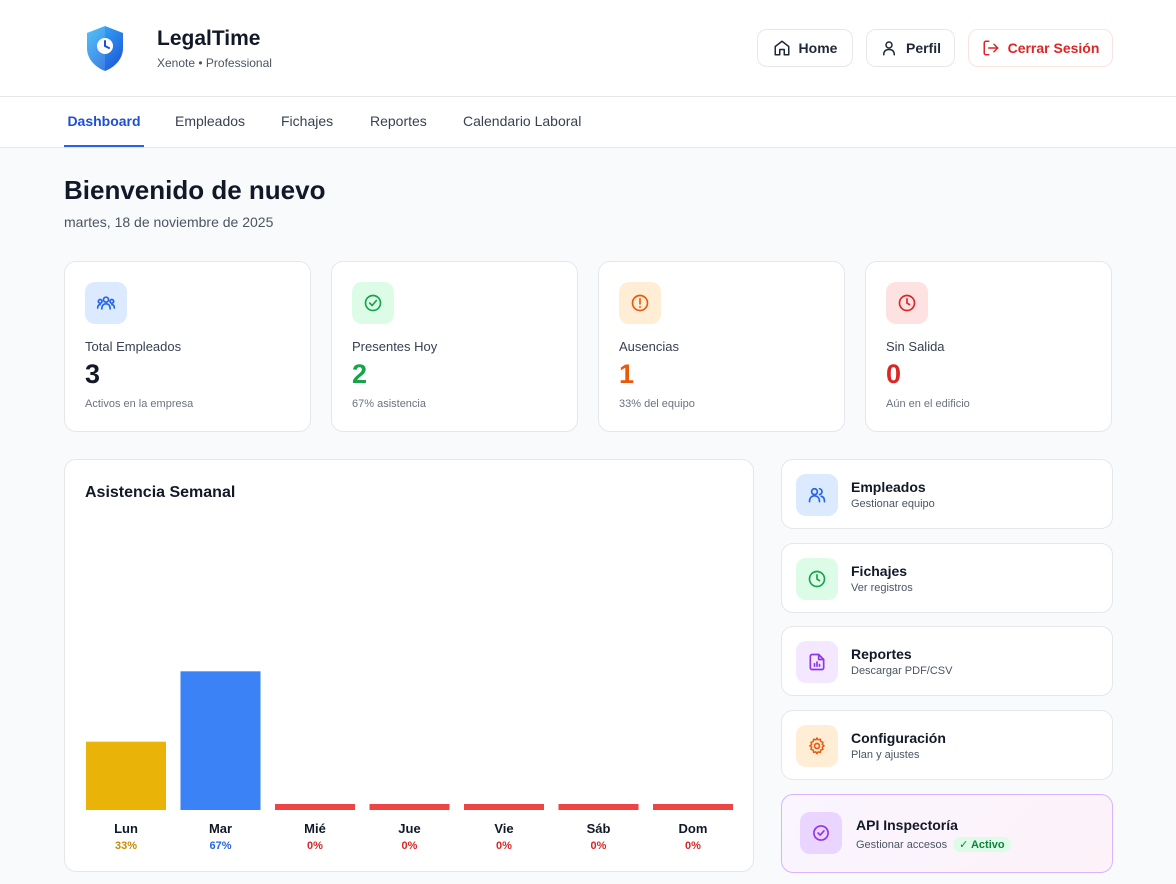  I want to click on chart-title: Asistencia Semanal, so click(160, 492).